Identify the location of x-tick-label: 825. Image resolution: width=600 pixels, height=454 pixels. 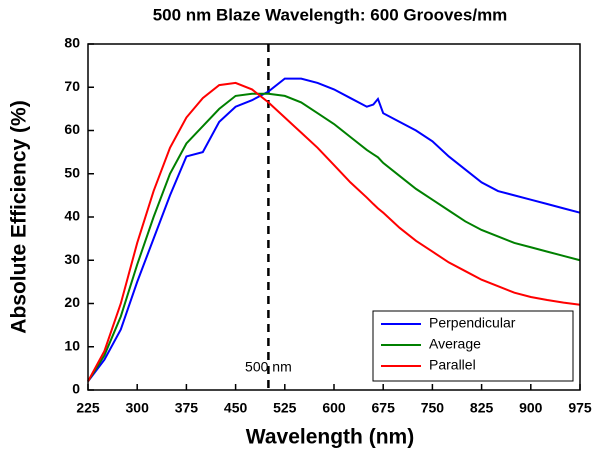
(482, 408).